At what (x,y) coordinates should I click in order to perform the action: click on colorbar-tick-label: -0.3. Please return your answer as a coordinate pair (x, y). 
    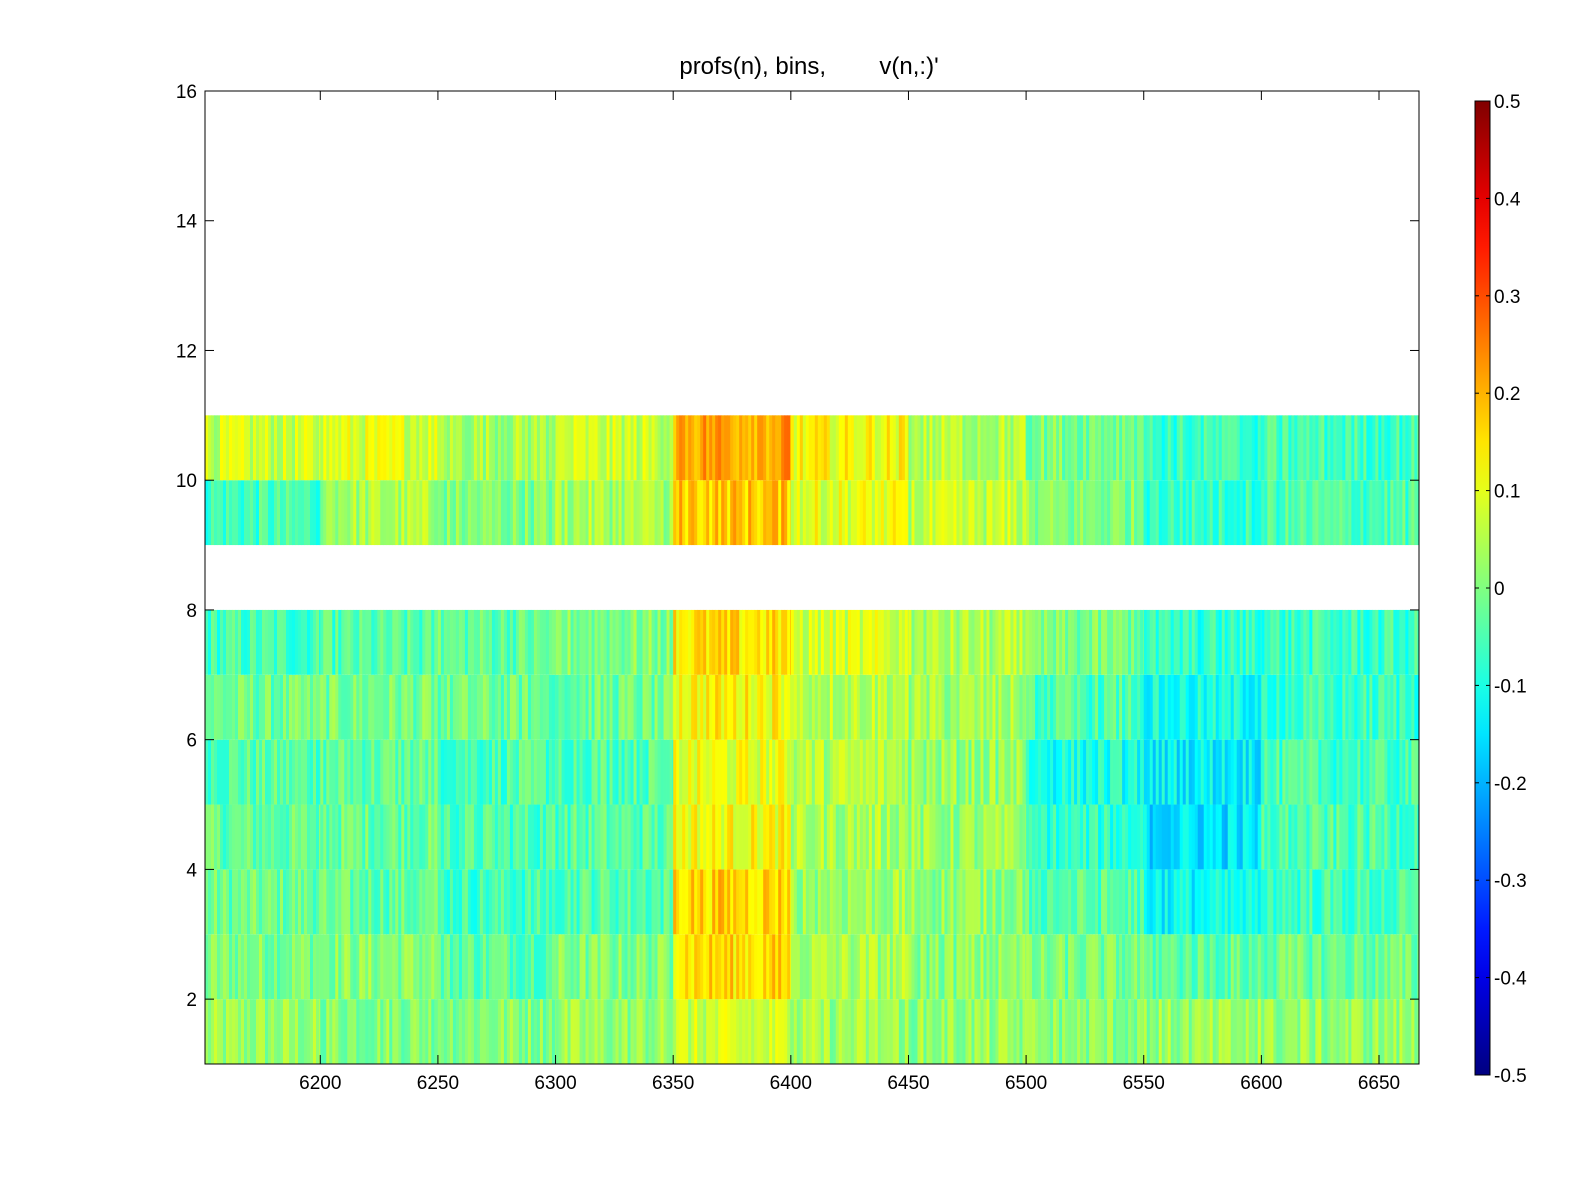
    Looking at the image, I should click on (1510, 881).